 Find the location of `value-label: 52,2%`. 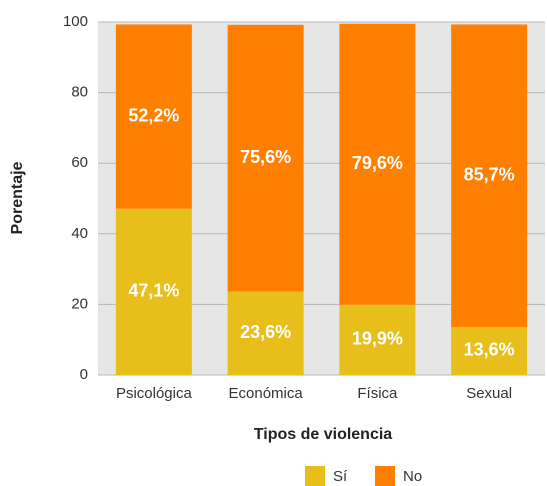

value-label: 52,2% is located at coordinates (153, 115).